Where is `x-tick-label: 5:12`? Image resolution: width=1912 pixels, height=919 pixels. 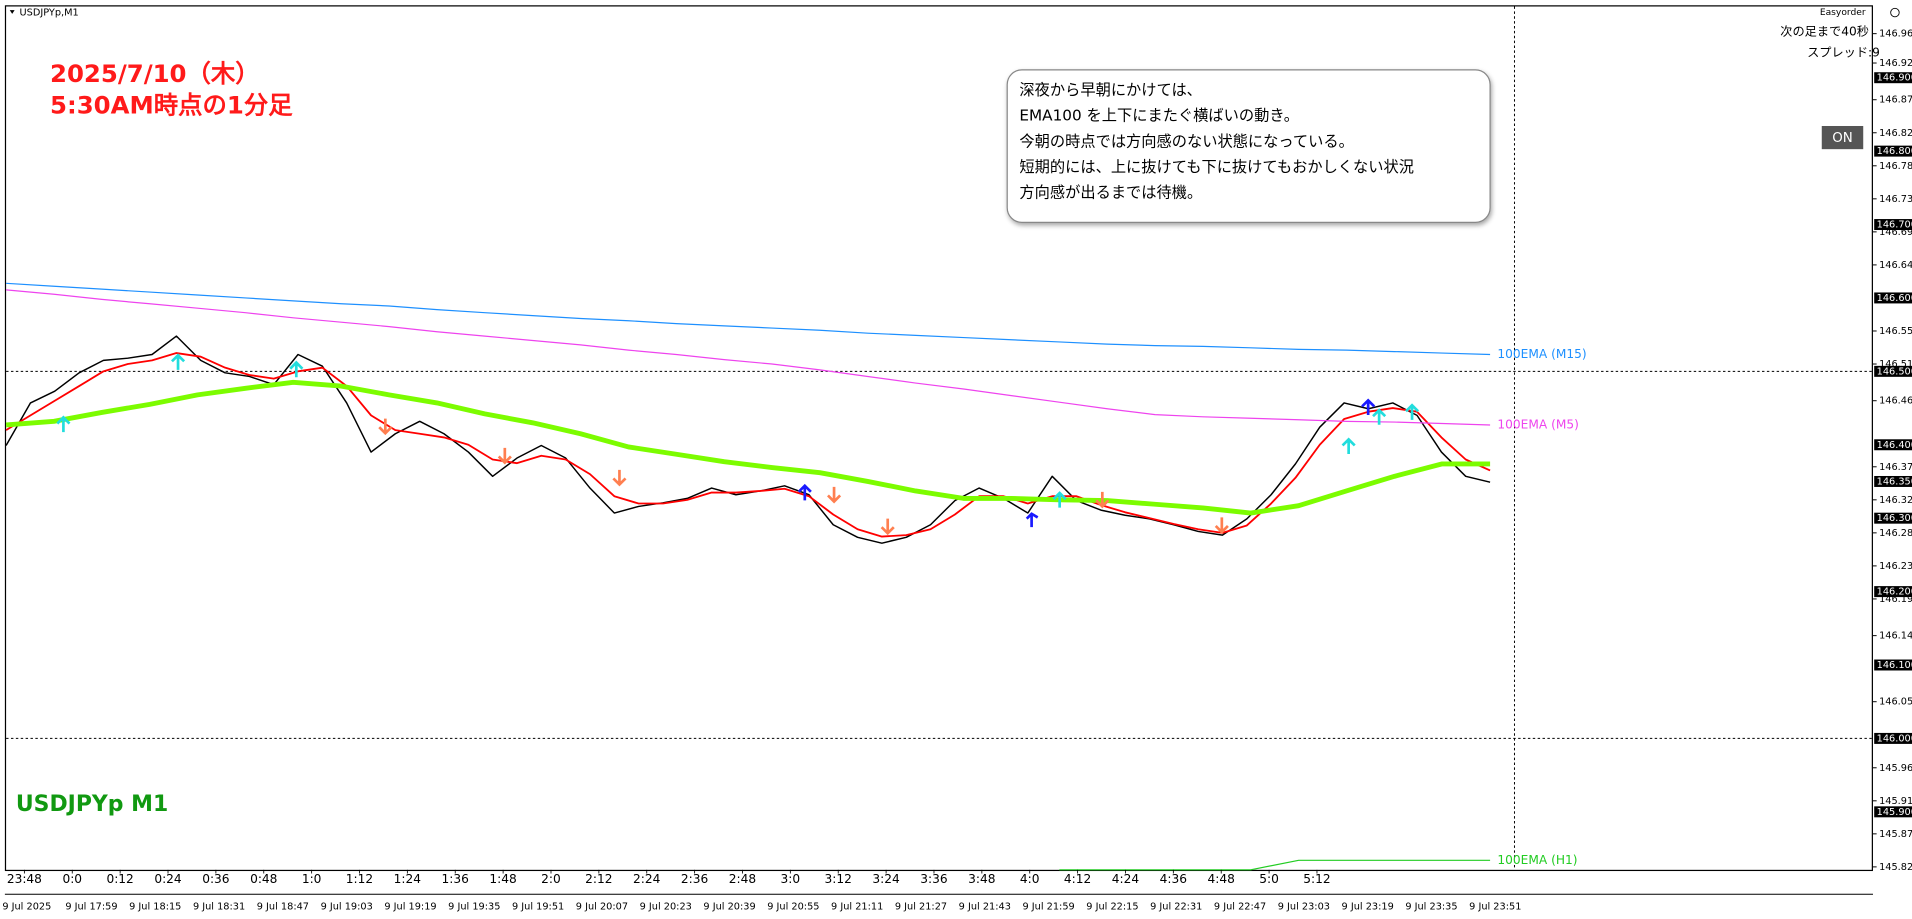 x-tick-label: 5:12 is located at coordinates (1316, 879).